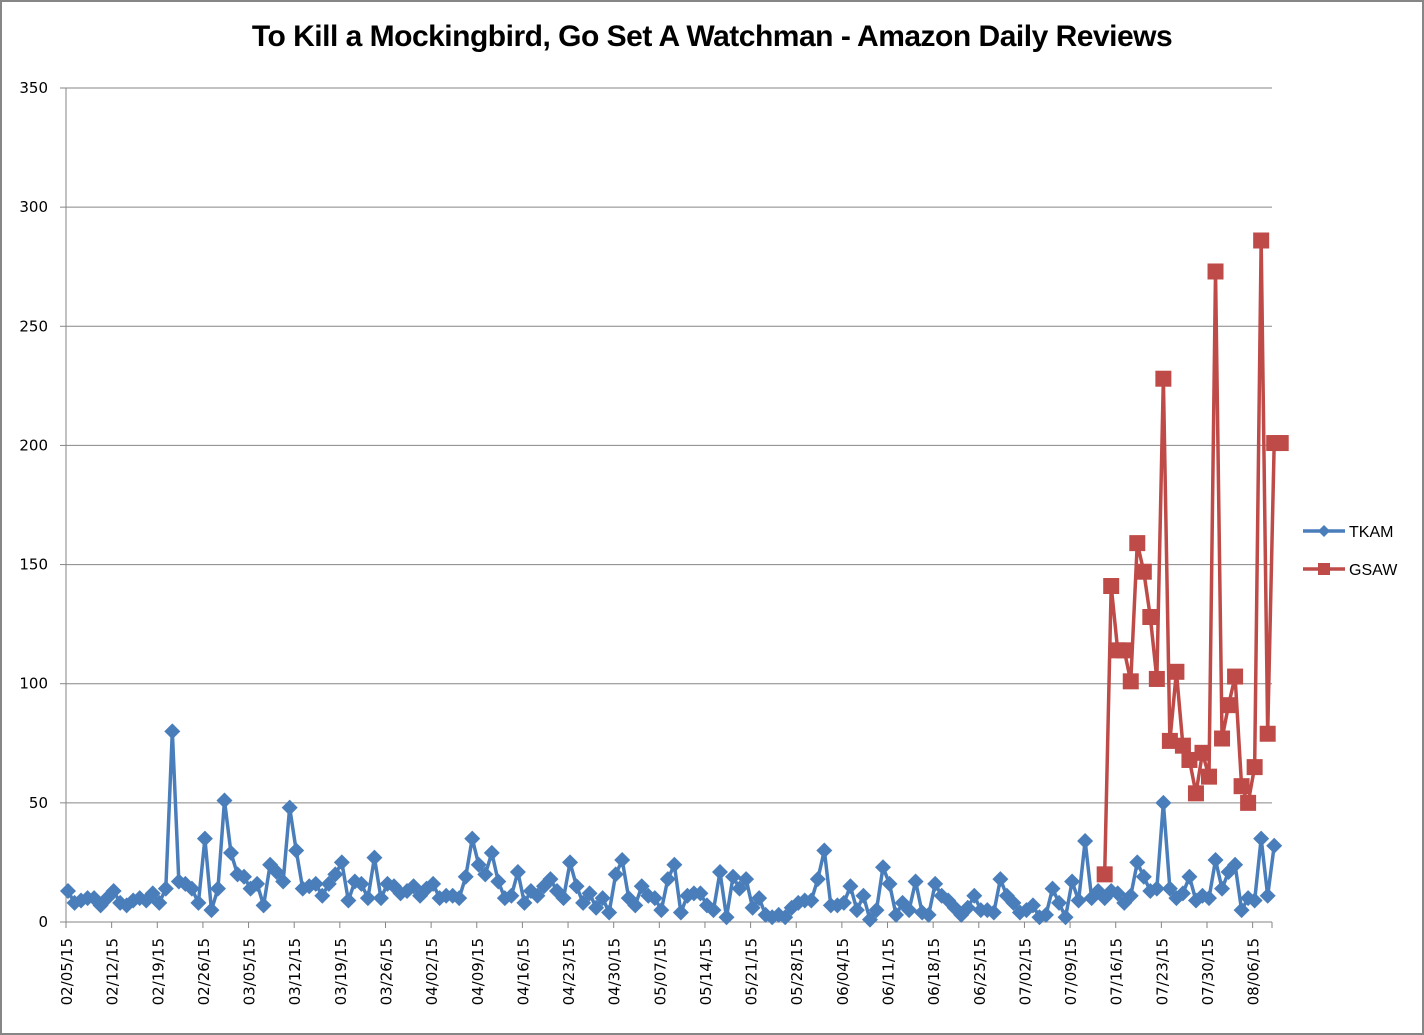  What do you see at coordinates (1025, 971) in the screenshot?
I see `x-tick-label: 07/02/15` at bounding box center [1025, 971].